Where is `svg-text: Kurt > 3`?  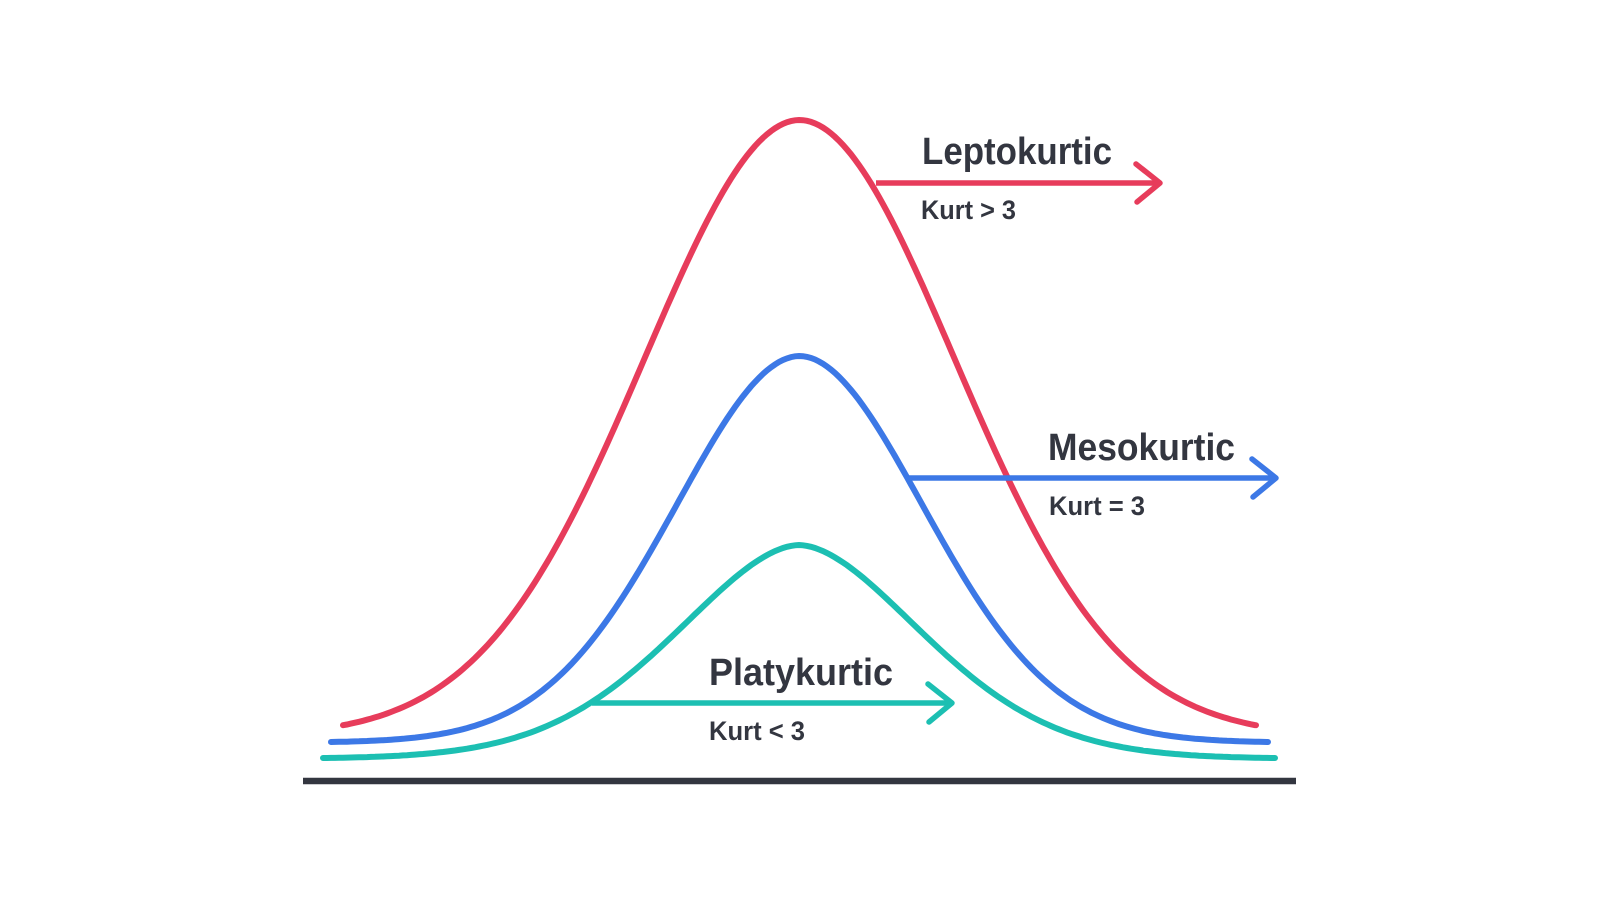
svg-text: Kurt > 3 is located at coordinates (968, 210).